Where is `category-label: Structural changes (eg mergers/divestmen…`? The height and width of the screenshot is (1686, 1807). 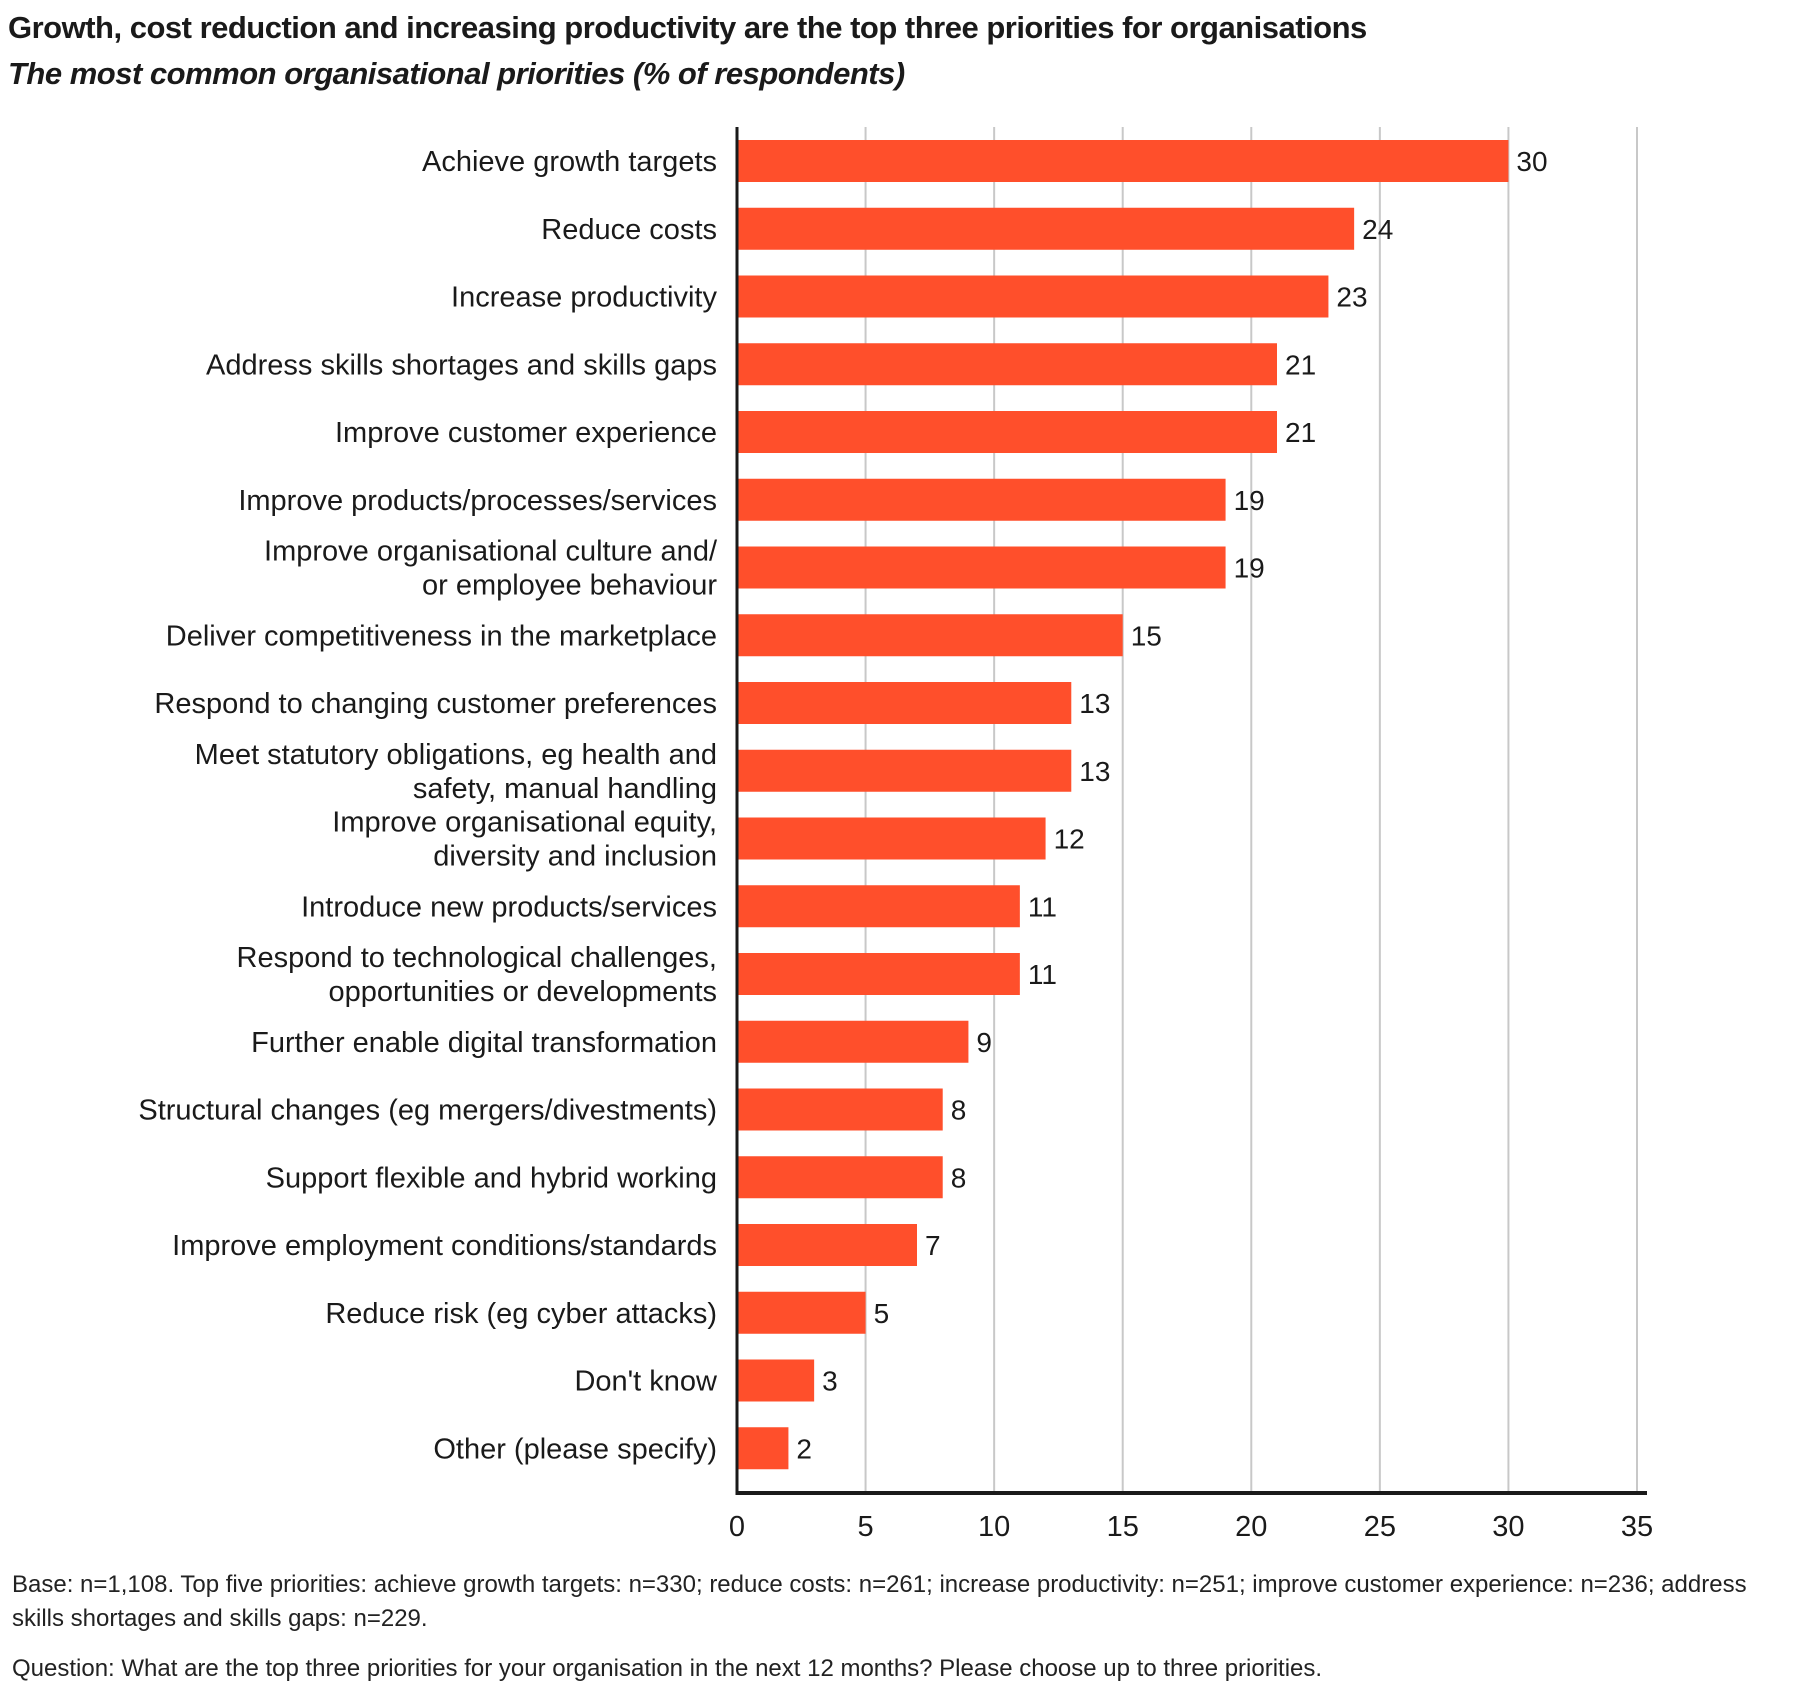 category-label: Structural changes (eg mergers/divestmen… is located at coordinates (427, 1111).